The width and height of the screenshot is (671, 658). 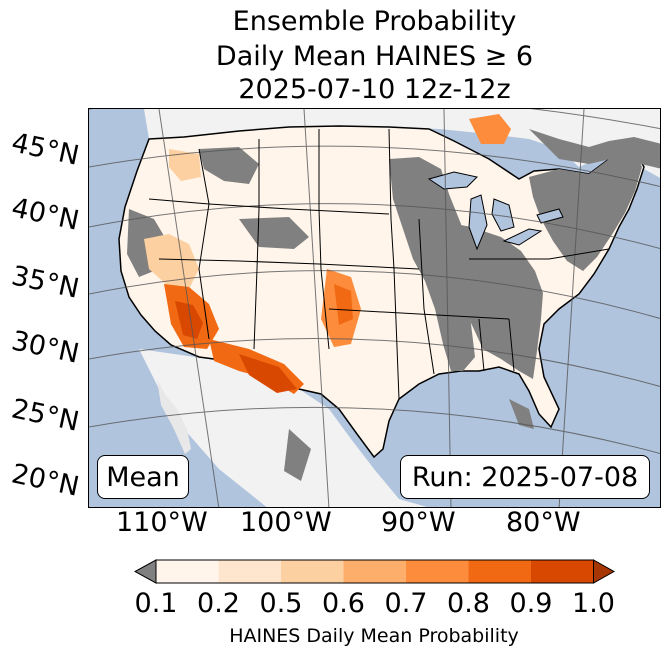 I want to click on baja-peninsula, so click(x=174, y=416).